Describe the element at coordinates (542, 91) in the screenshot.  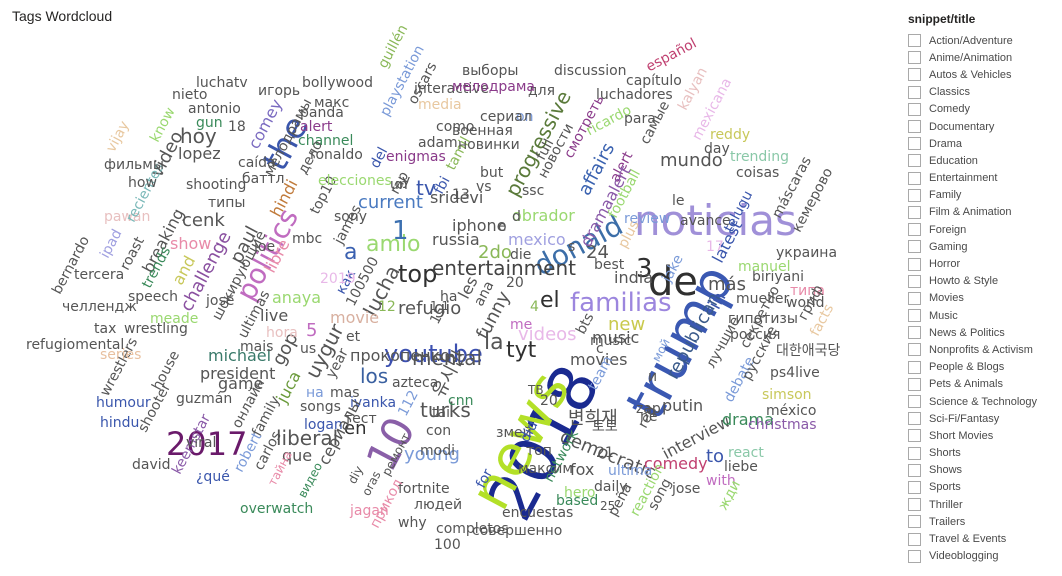
I see `wordcloud-word: для` at that location.